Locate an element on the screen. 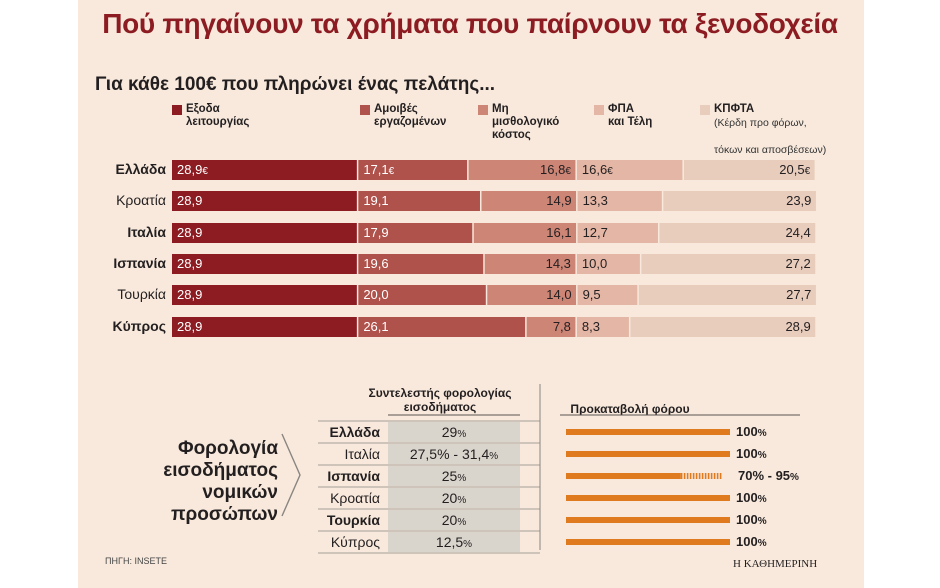 The height and width of the screenshot is (588, 940). tax-rate-number: 25 is located at coordinates (449, 476).